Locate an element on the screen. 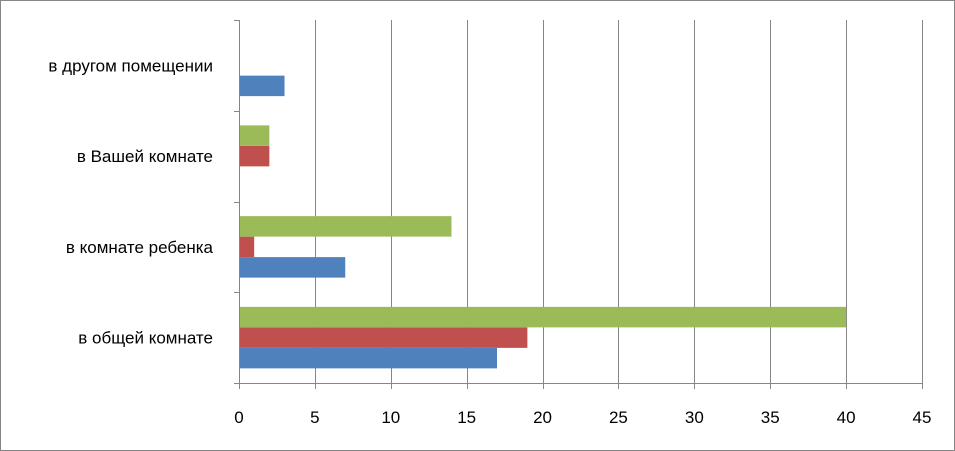  category-label-1: в общей комнате is located at coordinates (145, 338).